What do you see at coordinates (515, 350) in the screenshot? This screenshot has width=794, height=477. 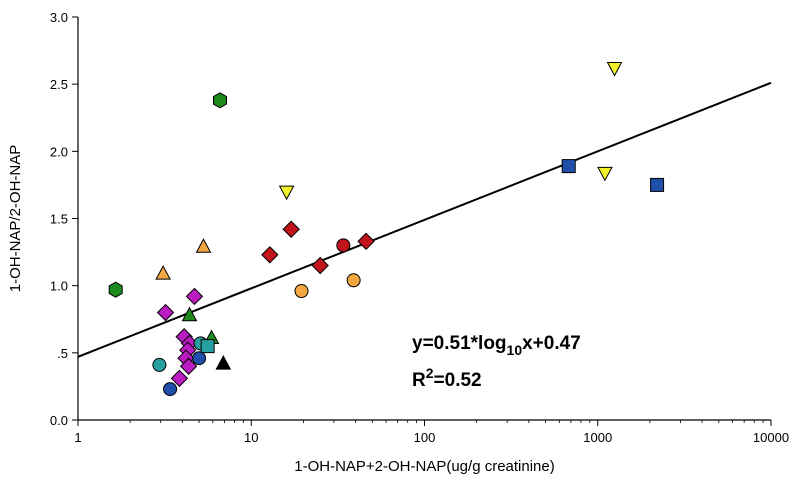 I see `equation-log-base: 10` at bounding box center [515, 350].